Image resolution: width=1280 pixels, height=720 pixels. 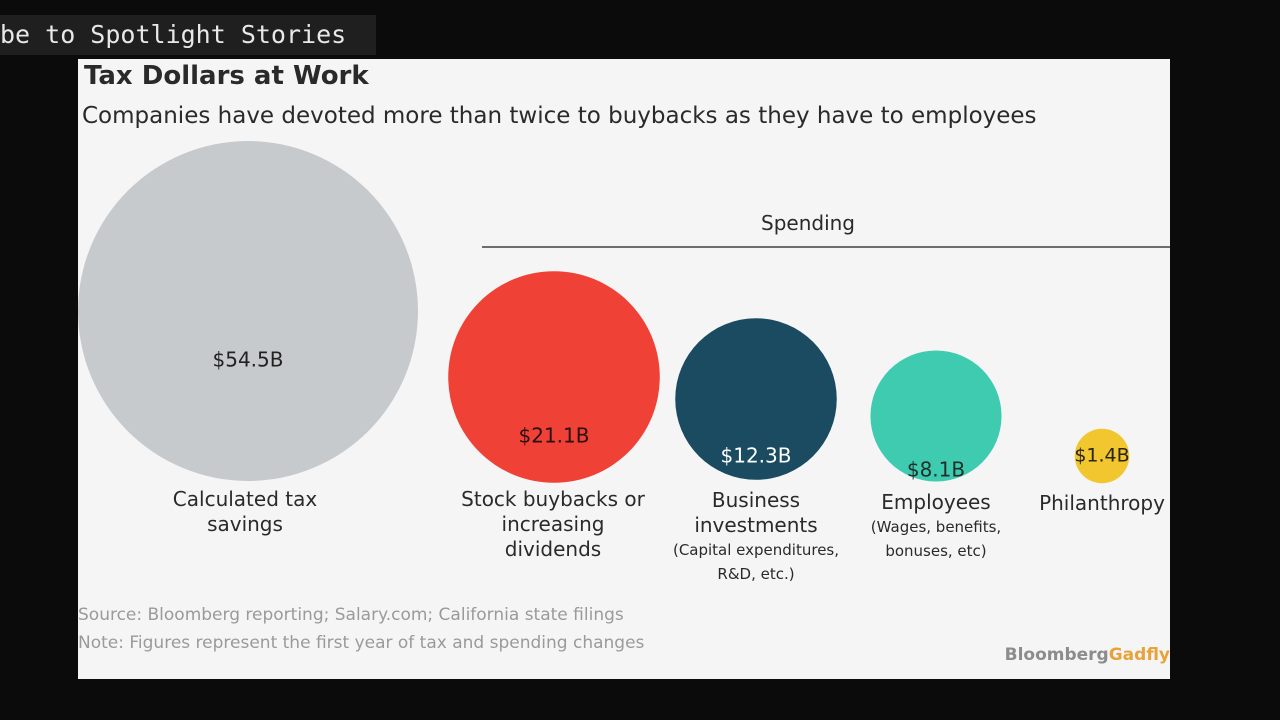 I want to click on sublabel-employees: (Wages, benefits, bonuses, etc), so click(x=936, y=539).